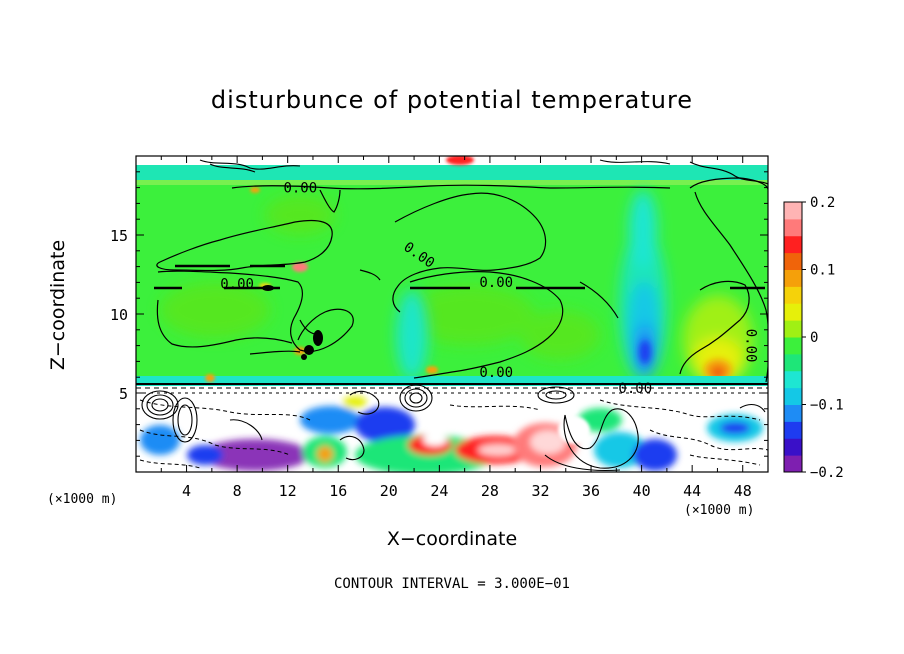 Image resolution: width=904 pixels, height=654 pixels. Describe the element at coordinates (389, 491) in the screenshot. I see `x-tick-label: 20` at that location.